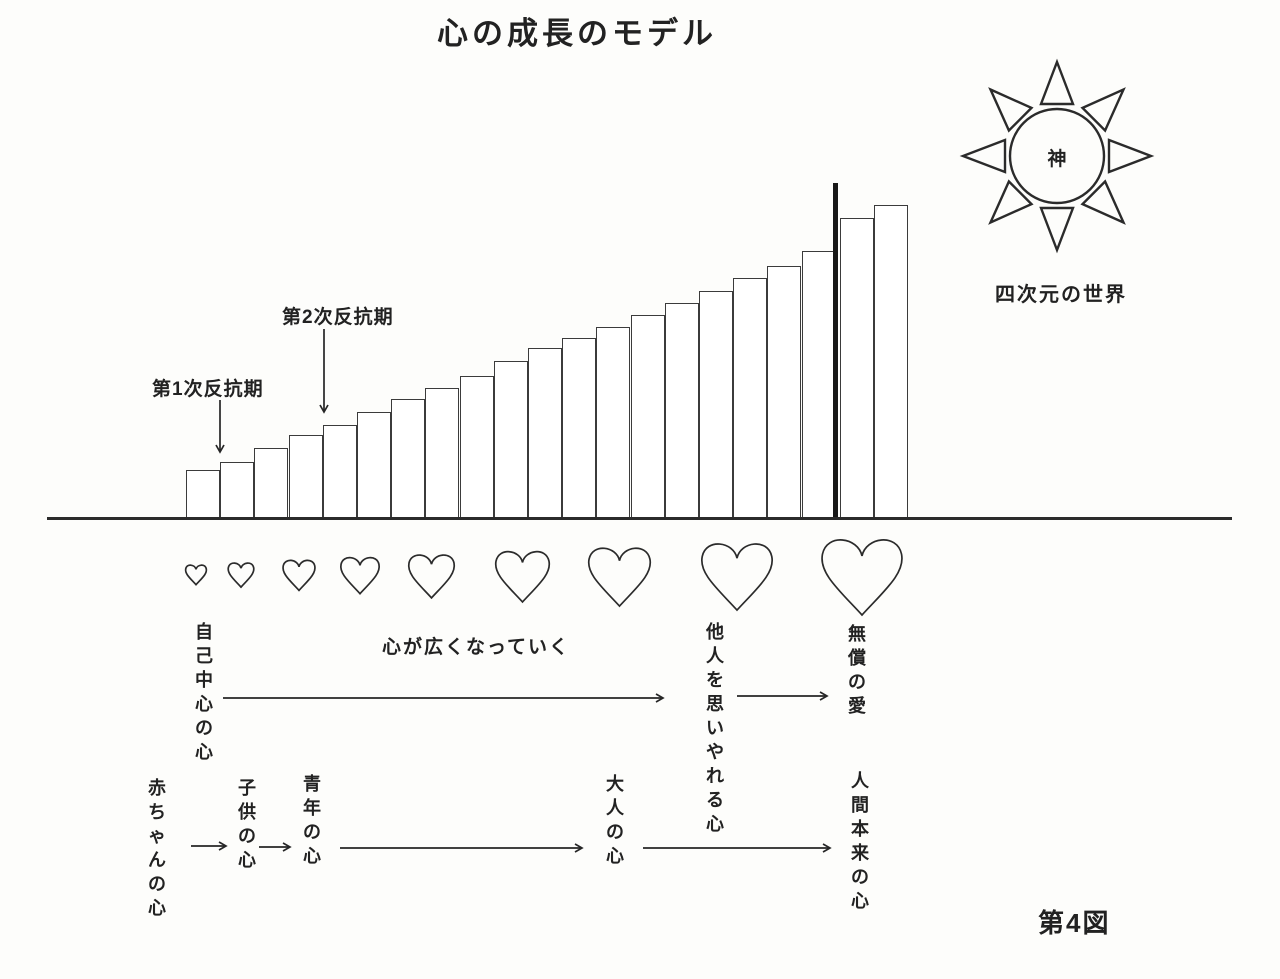 The width and height of the screenshot is (1280, 979). I want to click on annotation-second-rebellion: 第2次反抗期, so click(338, 317).